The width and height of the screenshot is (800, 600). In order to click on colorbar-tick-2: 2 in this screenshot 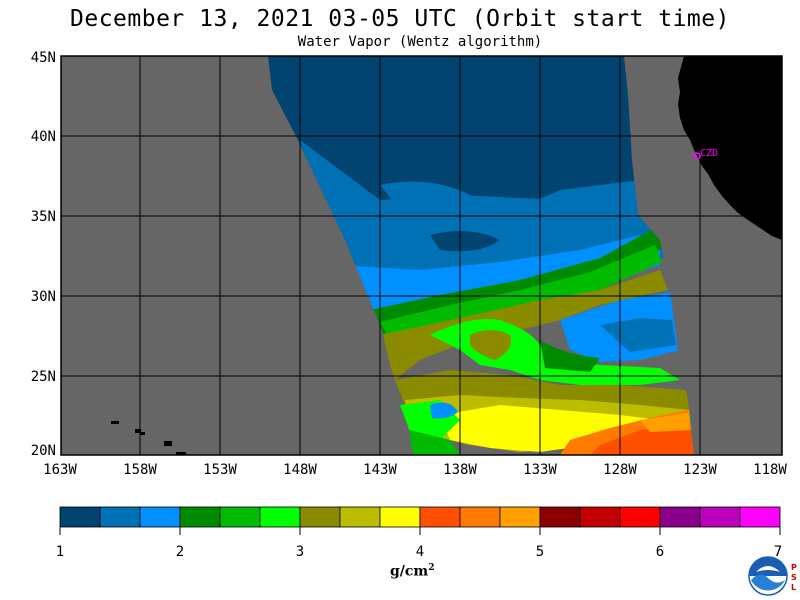, I will do `click(180, 552)`.